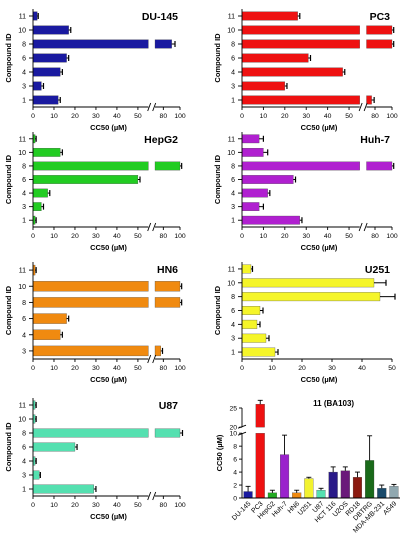  What do you see at coordinates (333, 403) in the screenshot?
I see `panel-title: 11 (BA103)` at bounding box center [333, 403].